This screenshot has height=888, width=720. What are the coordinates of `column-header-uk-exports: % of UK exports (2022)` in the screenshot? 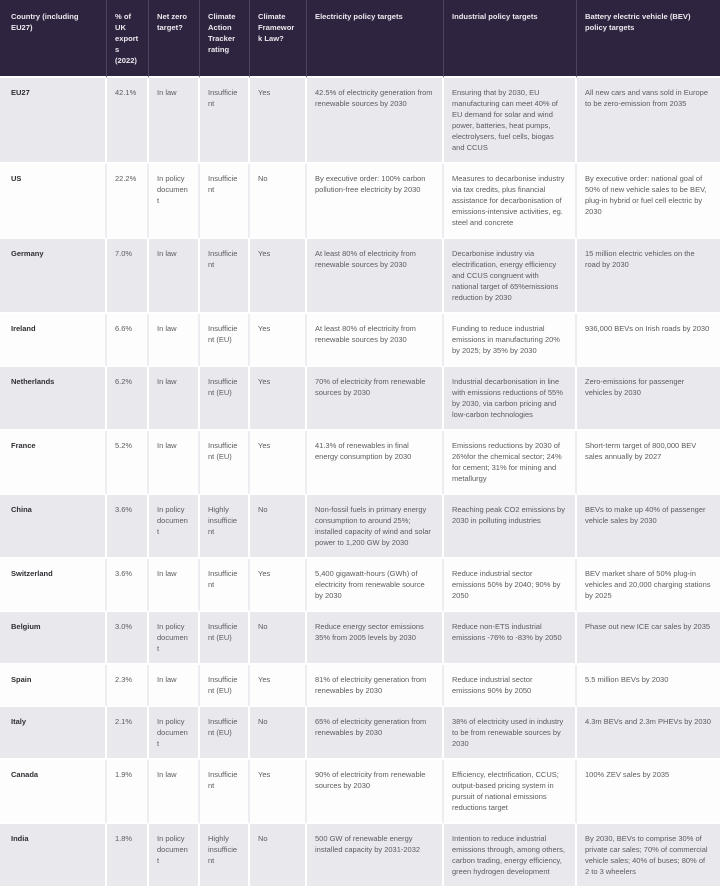 It's located at (128, 39).